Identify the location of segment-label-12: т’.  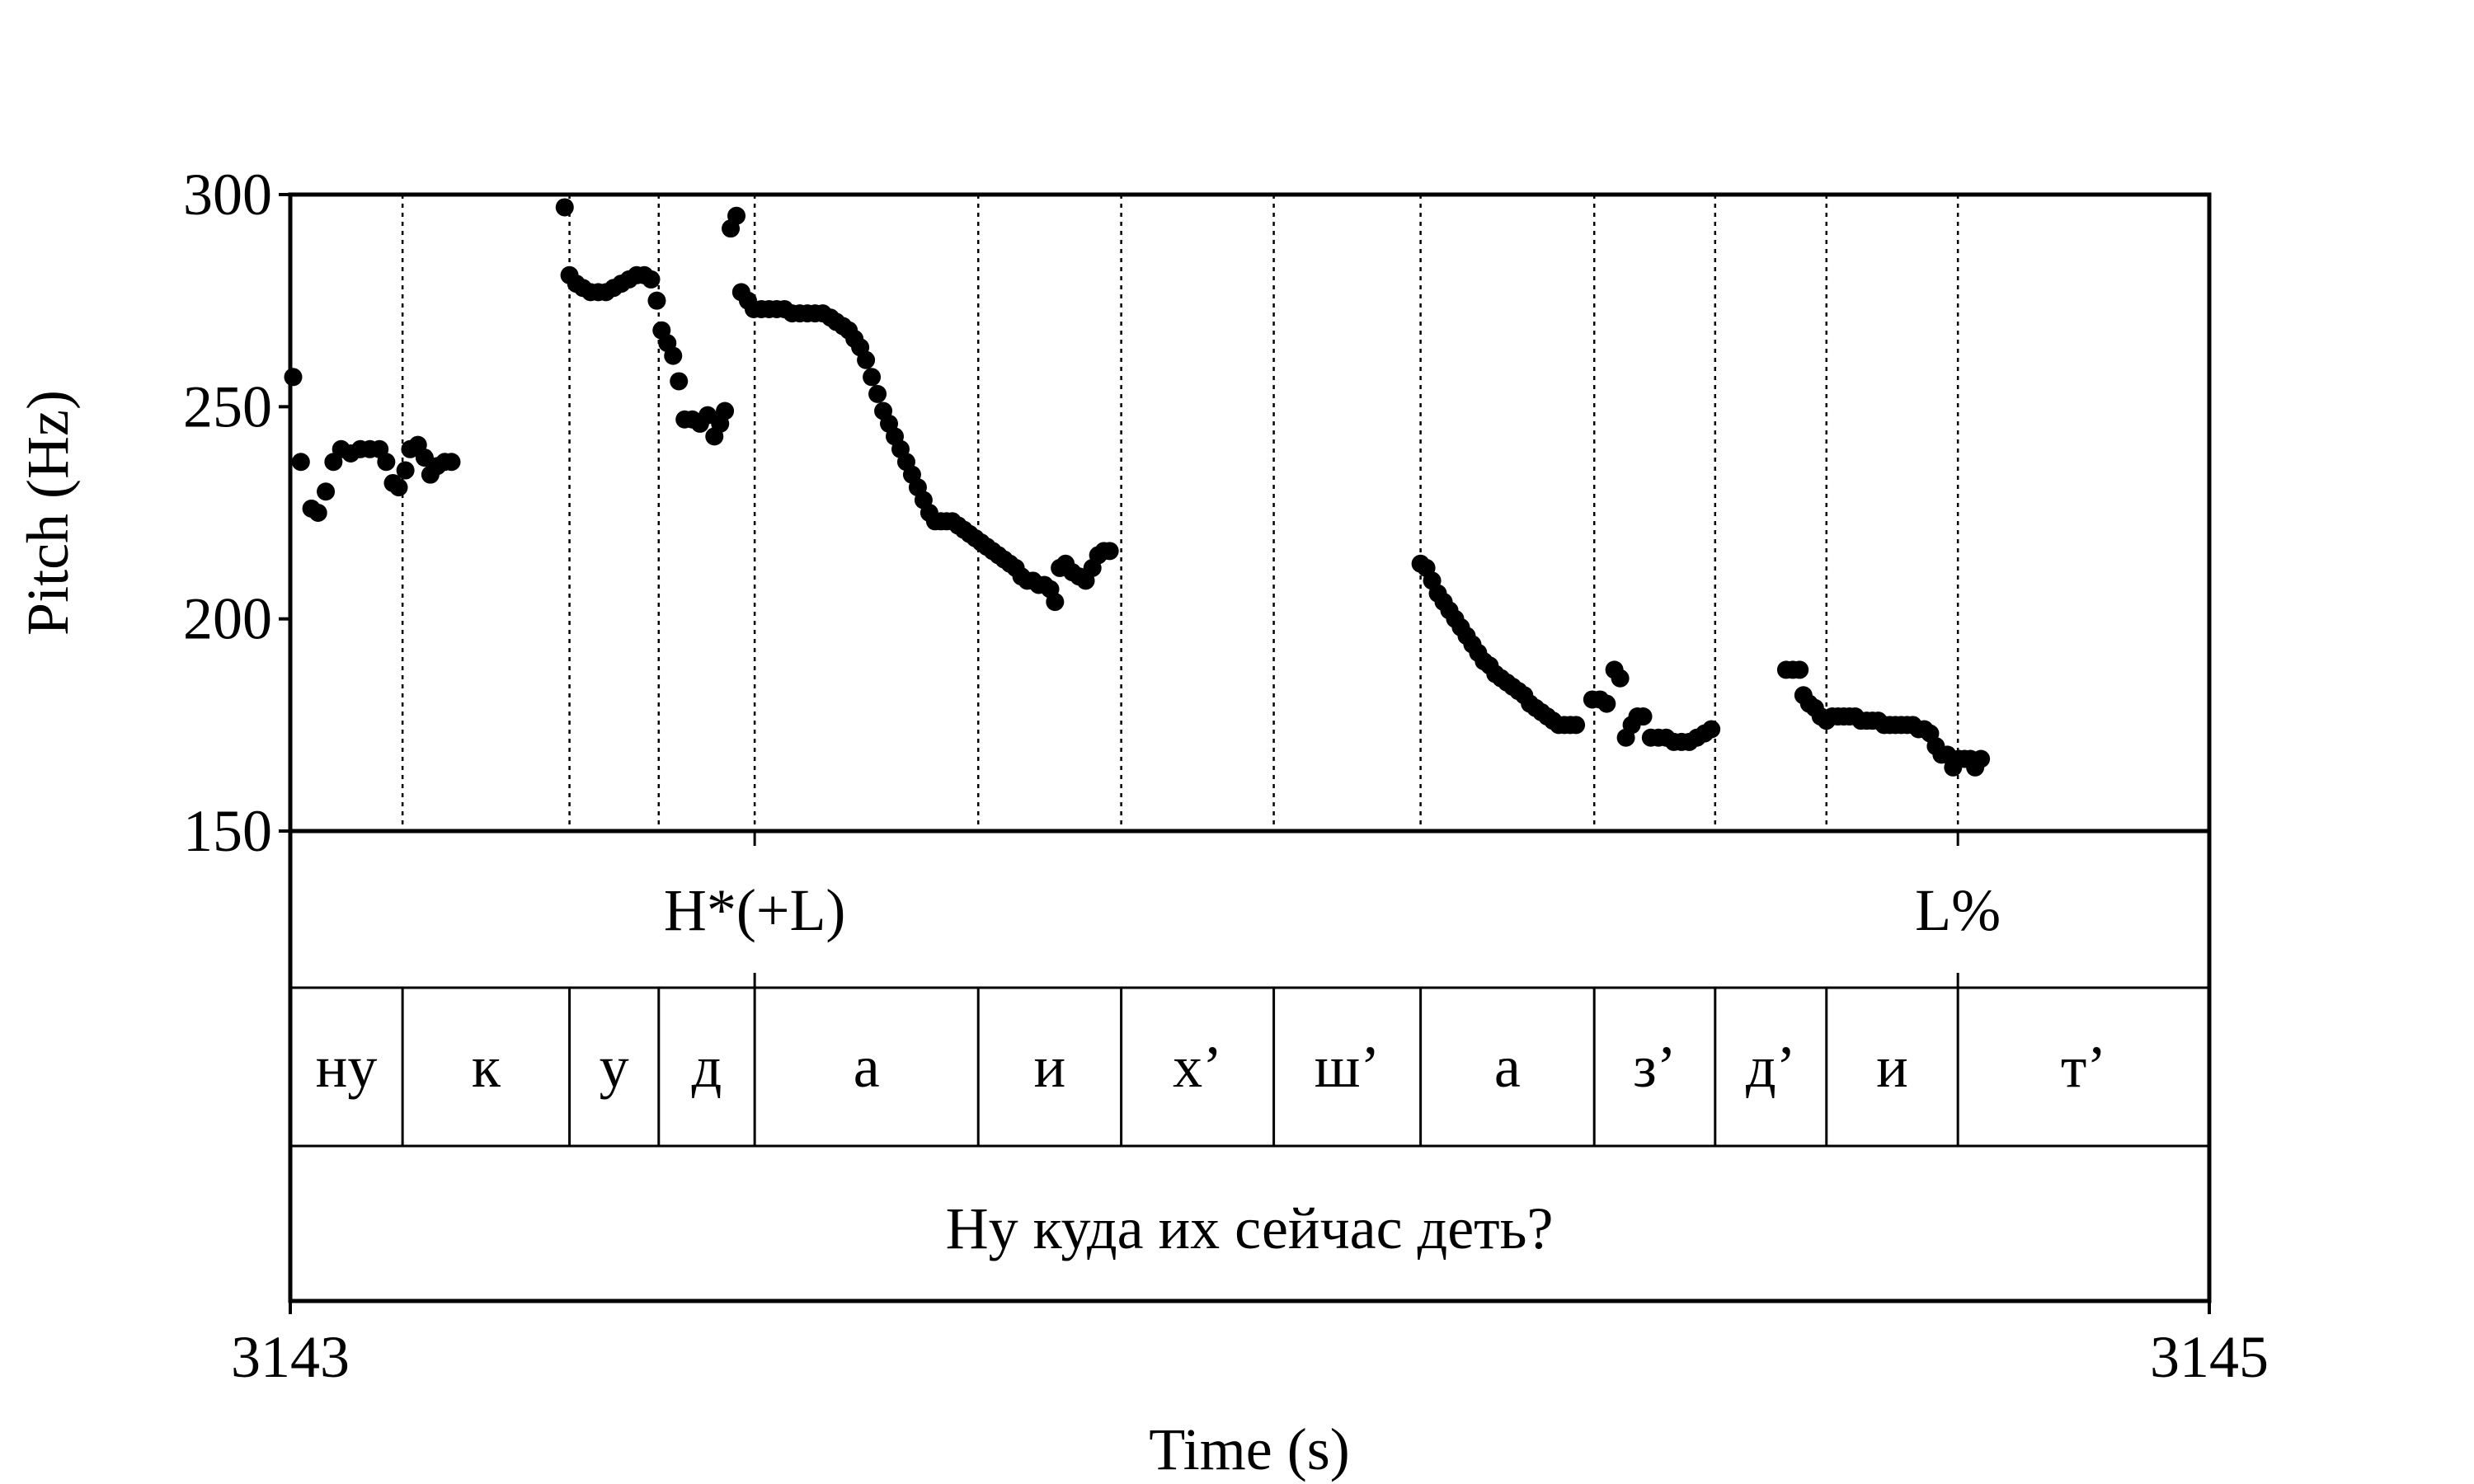
(2083, 1067).